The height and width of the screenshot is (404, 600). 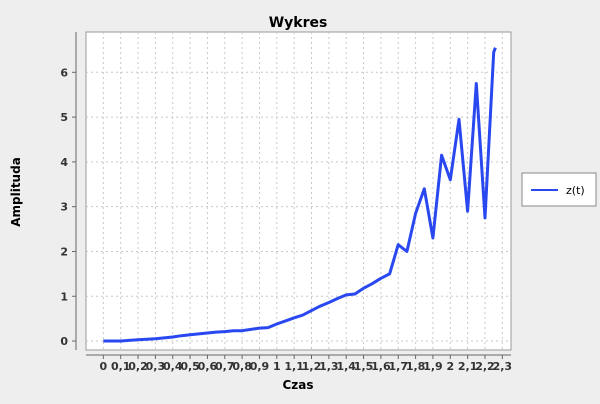 I want to click on x-tick-label: 0, so click(x=104, y=366).